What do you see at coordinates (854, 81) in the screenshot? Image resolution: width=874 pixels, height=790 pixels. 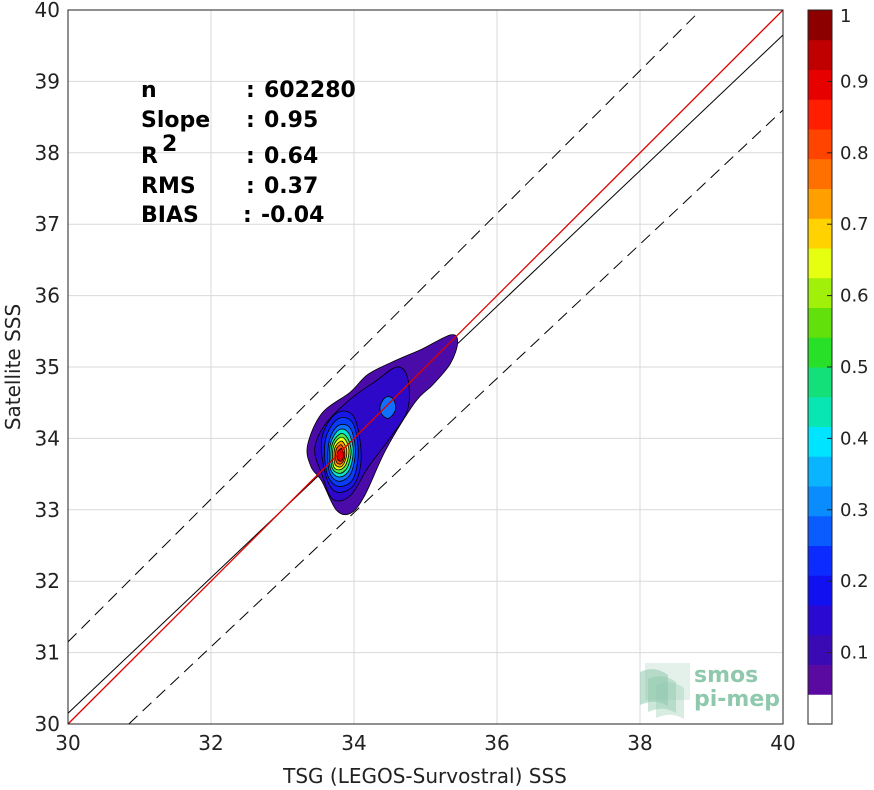 I see `colorbar-tick-label: 0.9` at bounding box center [854, 81].